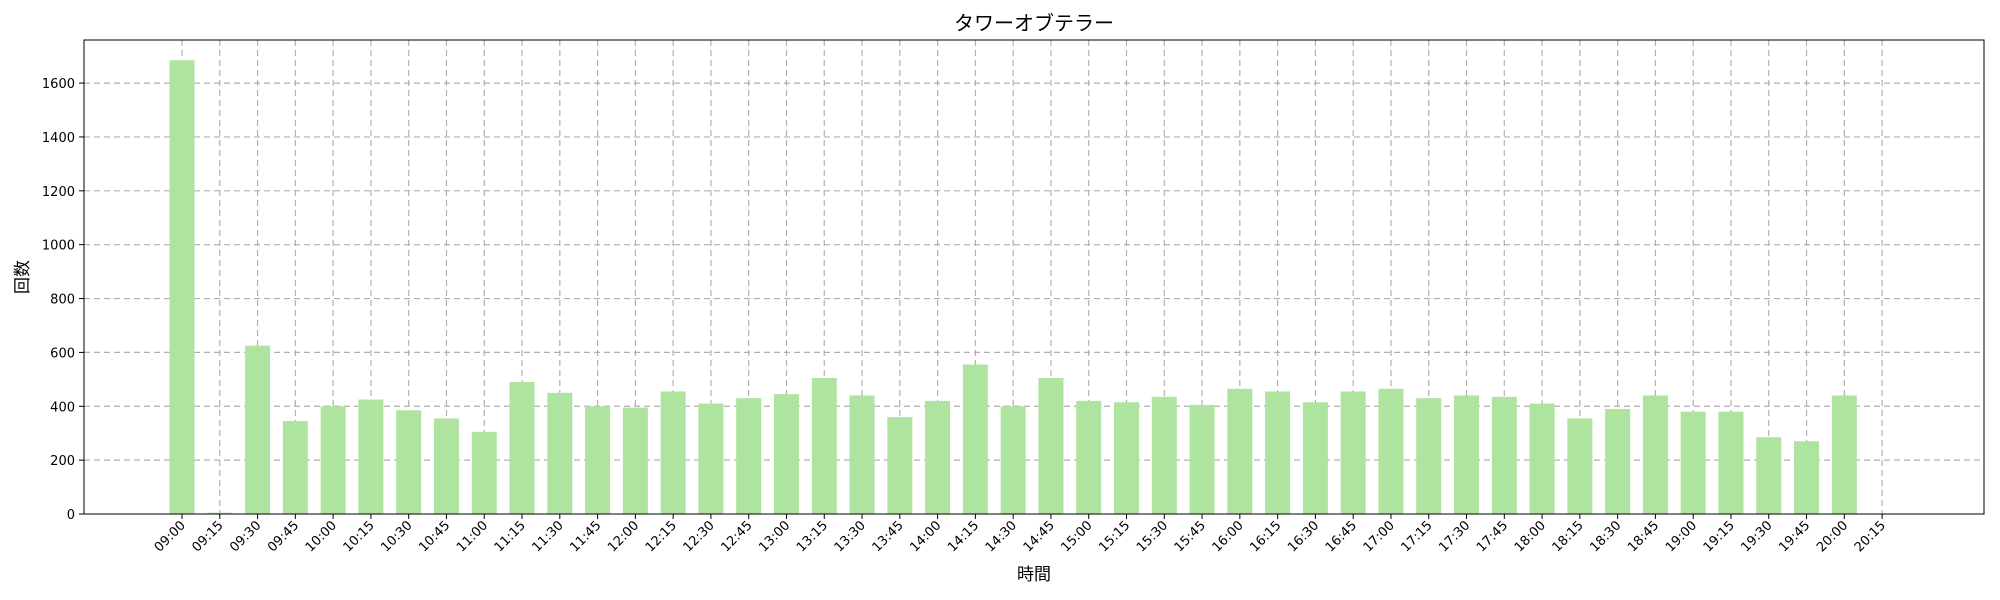 The height and width of the screenshot is (600, 2000). I want to click on y-tick-label: 200, so click(62, 461).